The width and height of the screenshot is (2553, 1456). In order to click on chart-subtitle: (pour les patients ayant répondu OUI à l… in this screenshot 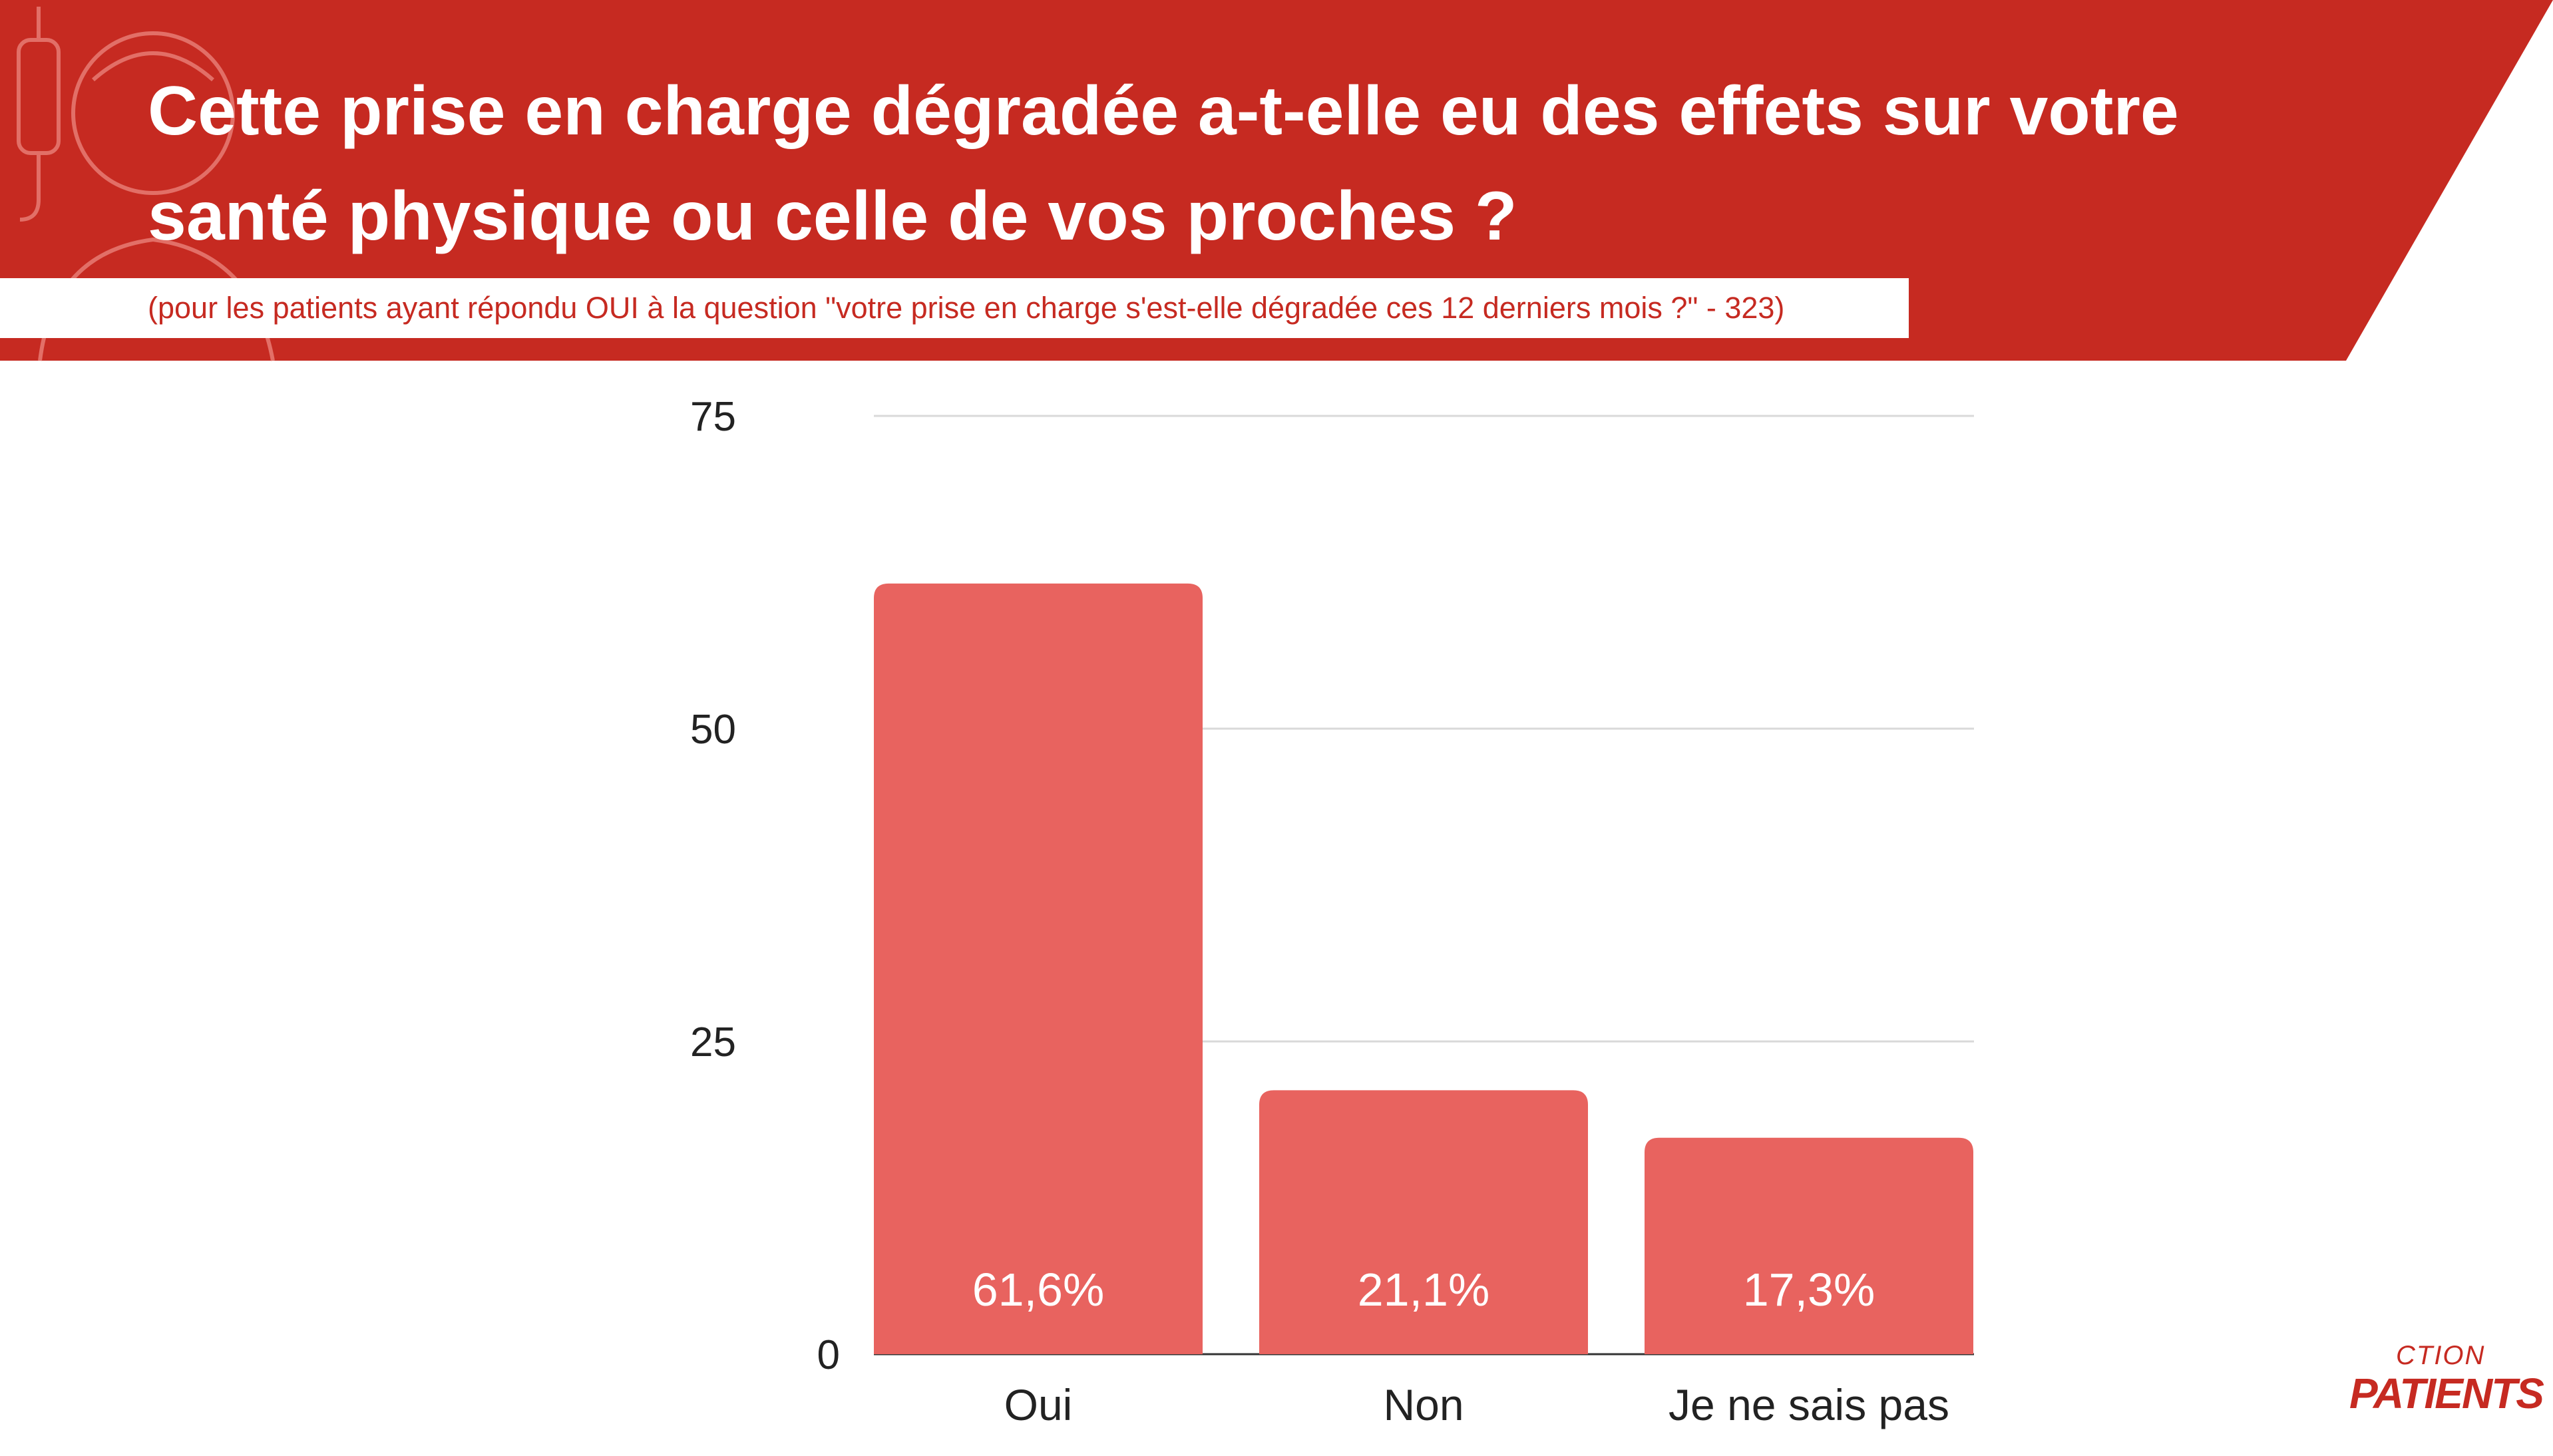, I will do `click(966, 308)`.